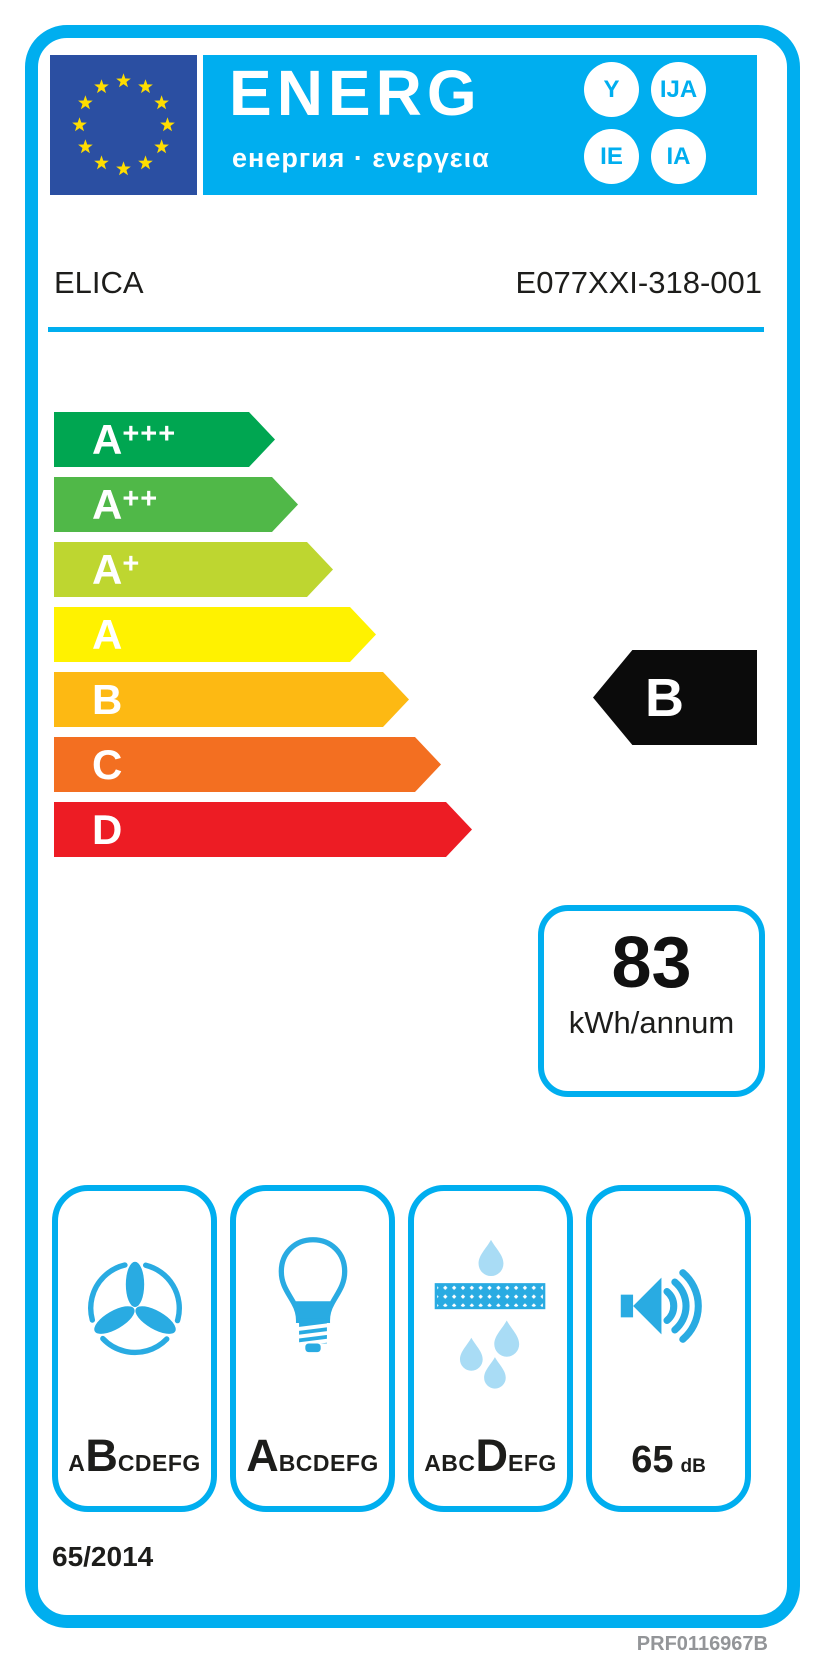  I want to click on light-bulb-icon, so click(312, 1295).